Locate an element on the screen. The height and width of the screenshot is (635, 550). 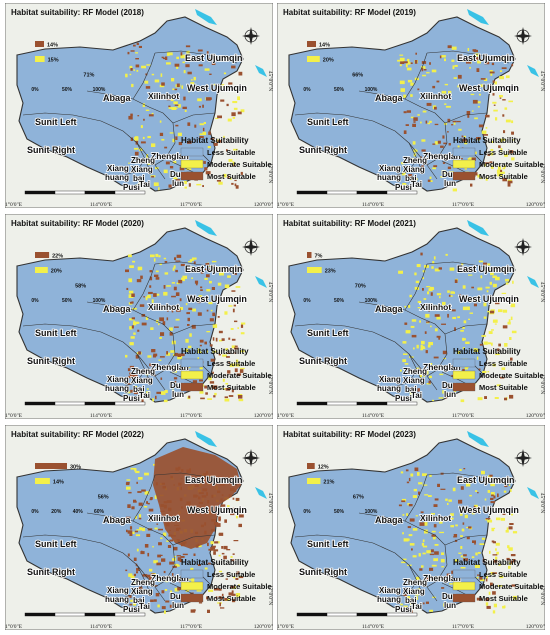
bar-label: 70% is located at coordinates (360, 287).